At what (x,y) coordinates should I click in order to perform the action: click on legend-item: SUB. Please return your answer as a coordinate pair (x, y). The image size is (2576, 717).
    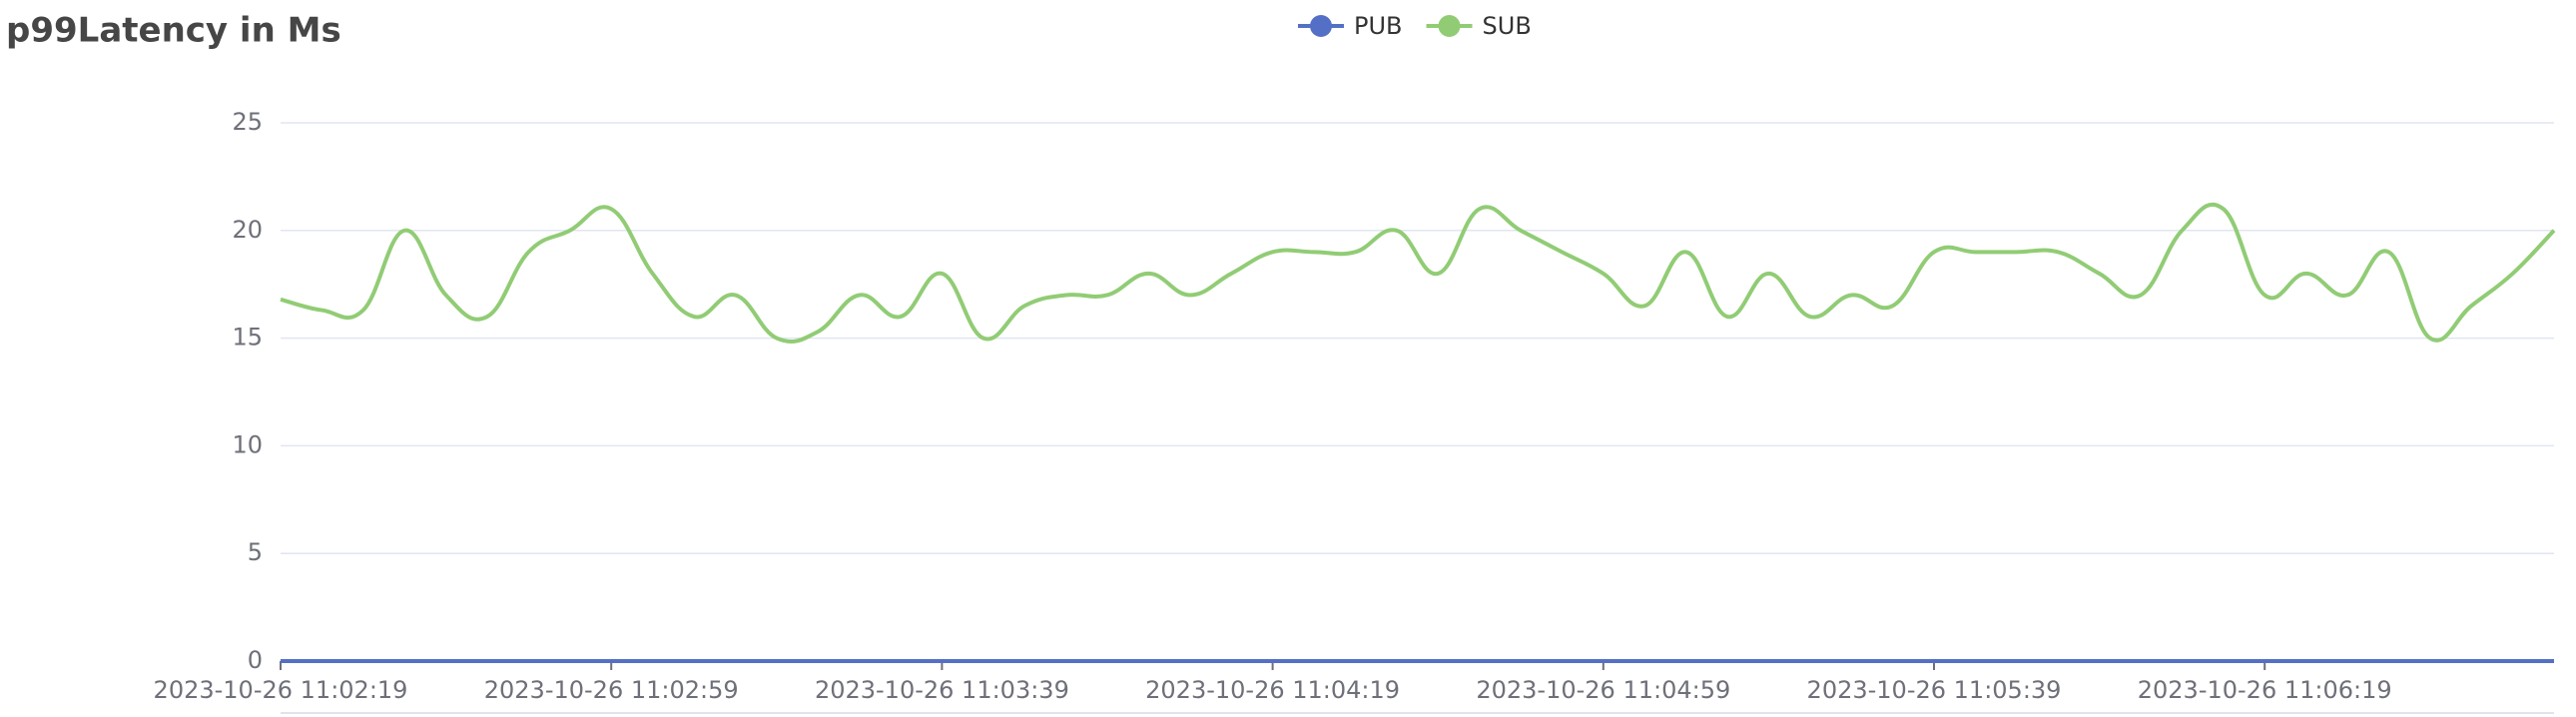
    Looking at the image, I should click on (1479, 26).